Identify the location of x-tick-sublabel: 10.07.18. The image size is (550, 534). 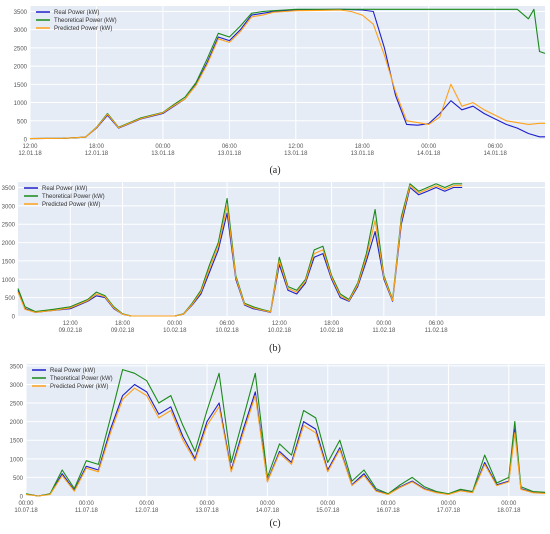
(26, 510).